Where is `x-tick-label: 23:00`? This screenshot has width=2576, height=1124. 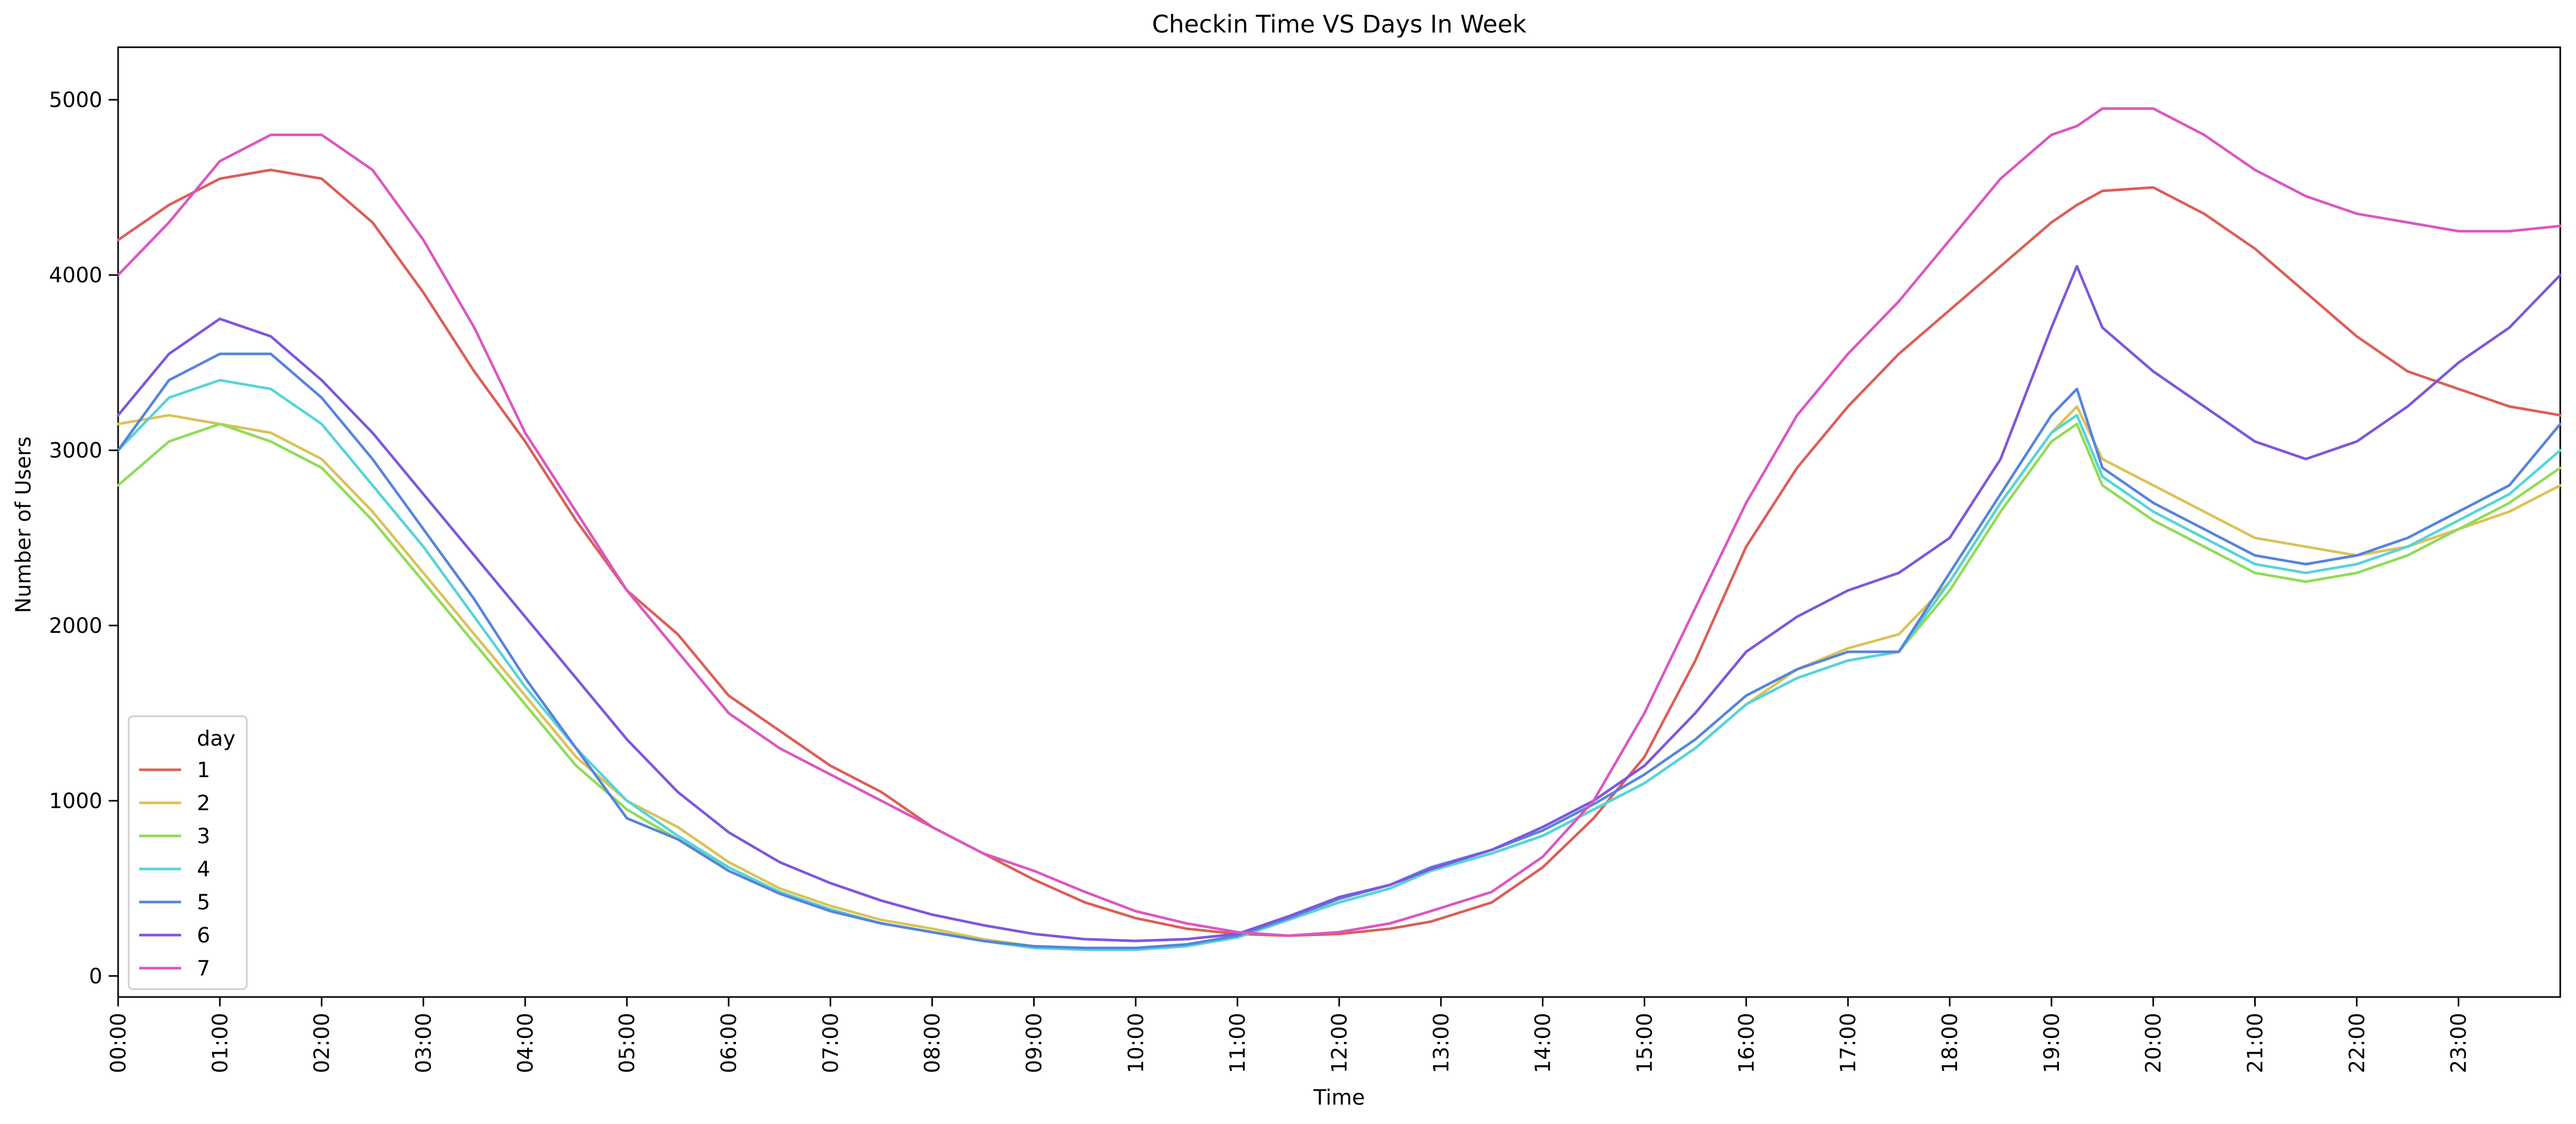
x-tick-label: 23:00 is located at coordinates (2459, 1043).